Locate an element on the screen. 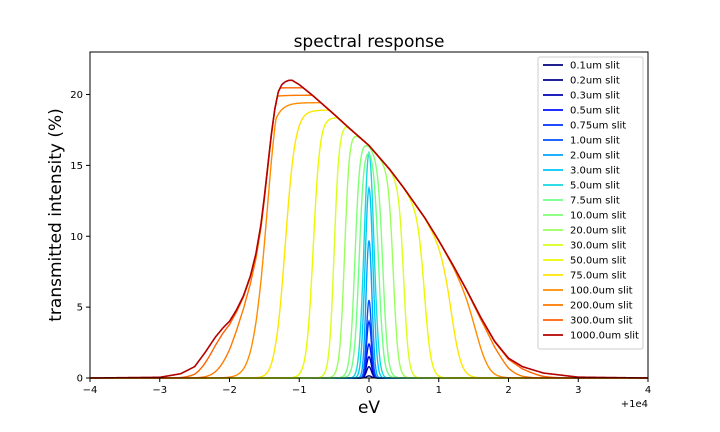 This screenshot has width=720, height=432. chart-title: spectral response is located at coordinates (369, 42).